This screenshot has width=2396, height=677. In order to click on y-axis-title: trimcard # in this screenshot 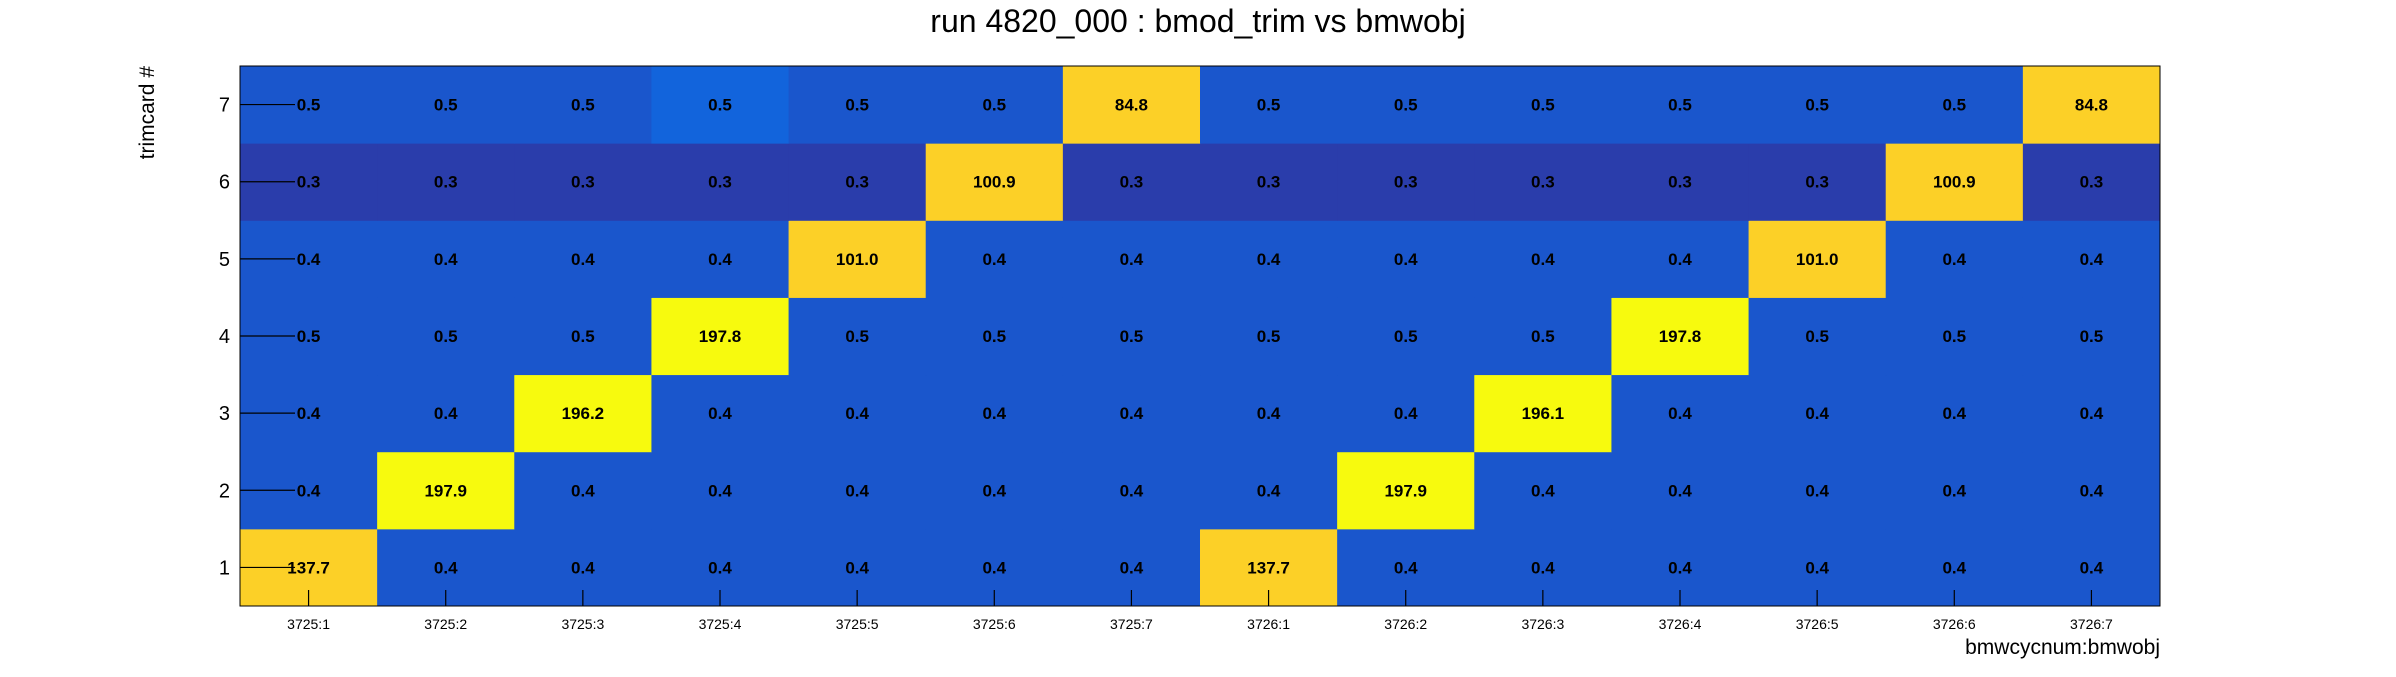, I will do `click(147, 113)`.